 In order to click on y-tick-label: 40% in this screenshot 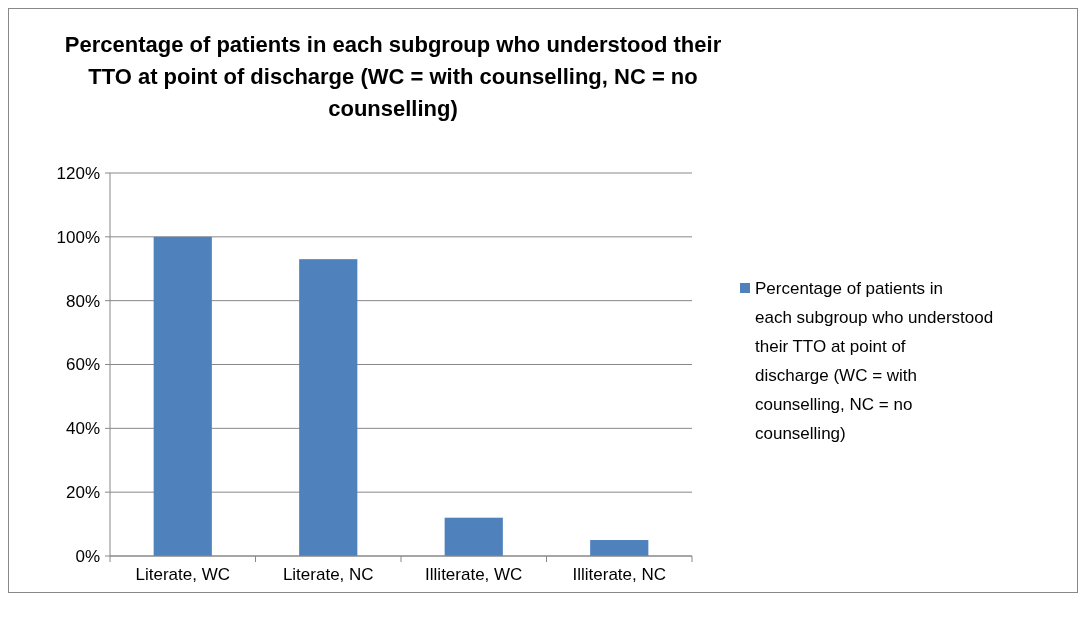, I will do `click(82, 429)`.